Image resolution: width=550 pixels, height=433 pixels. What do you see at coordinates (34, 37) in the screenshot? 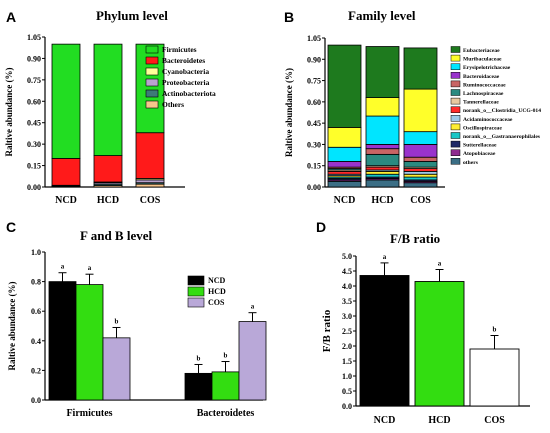
I see `a-y-tick-label: 1.05` at bounding box center [34, 37].